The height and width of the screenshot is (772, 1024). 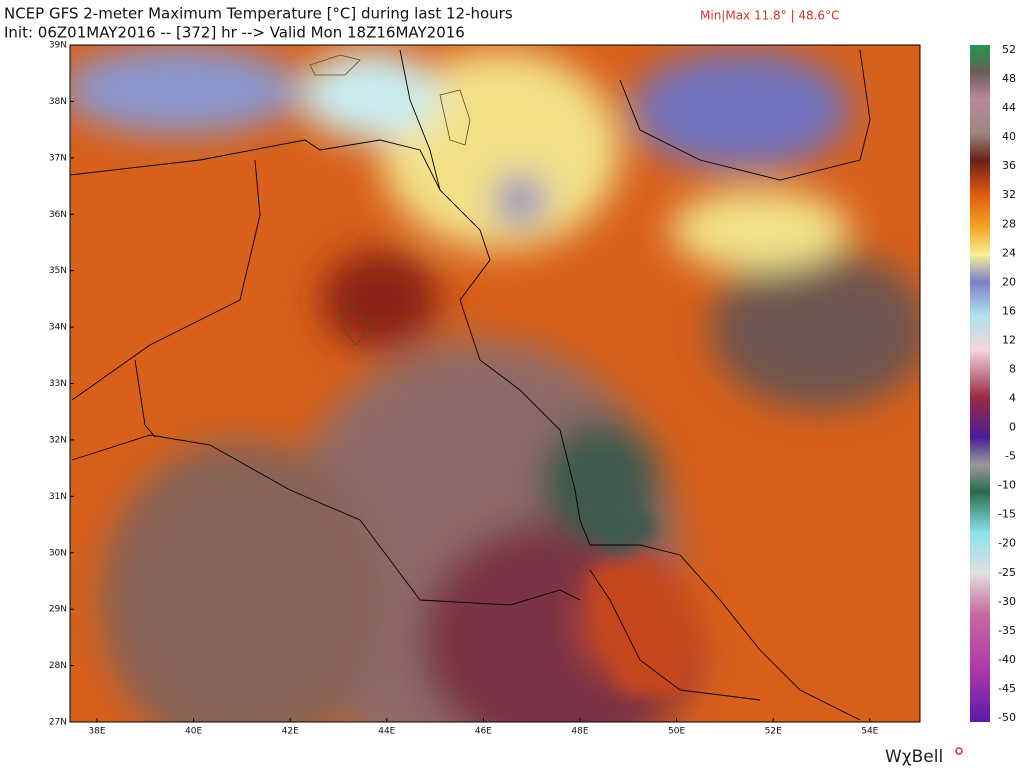 I want to click on colorbar-label: 4, so click(x=1012, y=398).